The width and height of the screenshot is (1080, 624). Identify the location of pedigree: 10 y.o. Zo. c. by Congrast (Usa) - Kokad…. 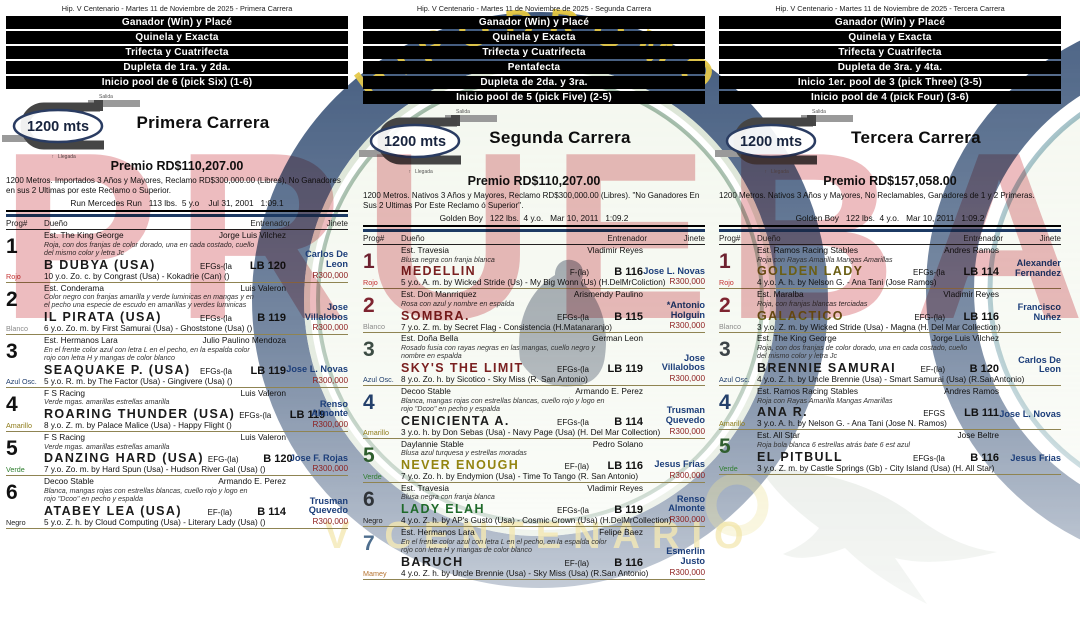
(137, 276).